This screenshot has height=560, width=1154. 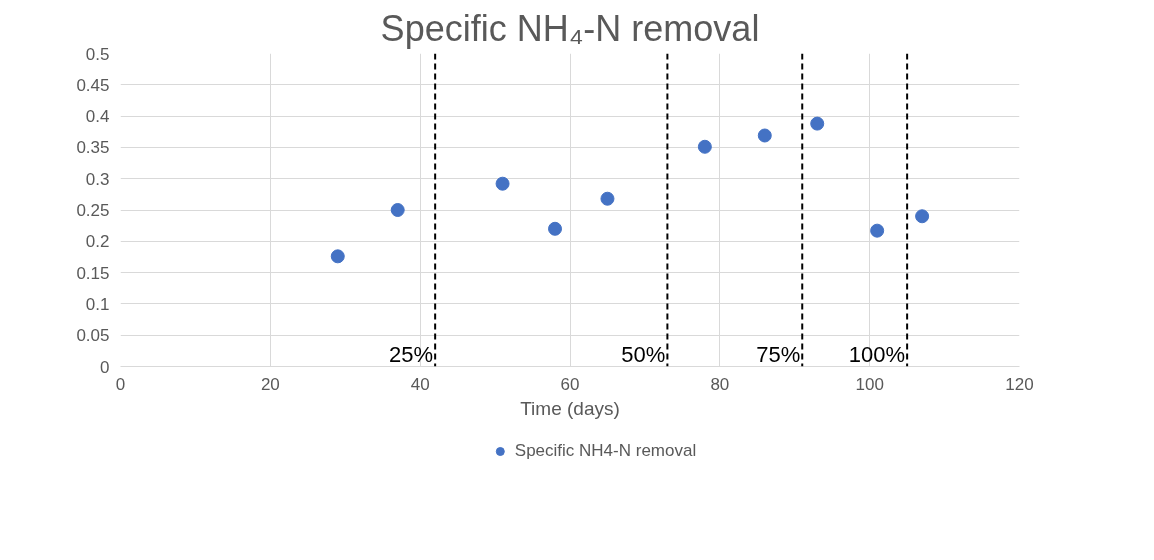 What do you see at coordinates (93, 273) in the screenshot?
I see `y-tick-label: 0.15` at bounding box center [93, 273].